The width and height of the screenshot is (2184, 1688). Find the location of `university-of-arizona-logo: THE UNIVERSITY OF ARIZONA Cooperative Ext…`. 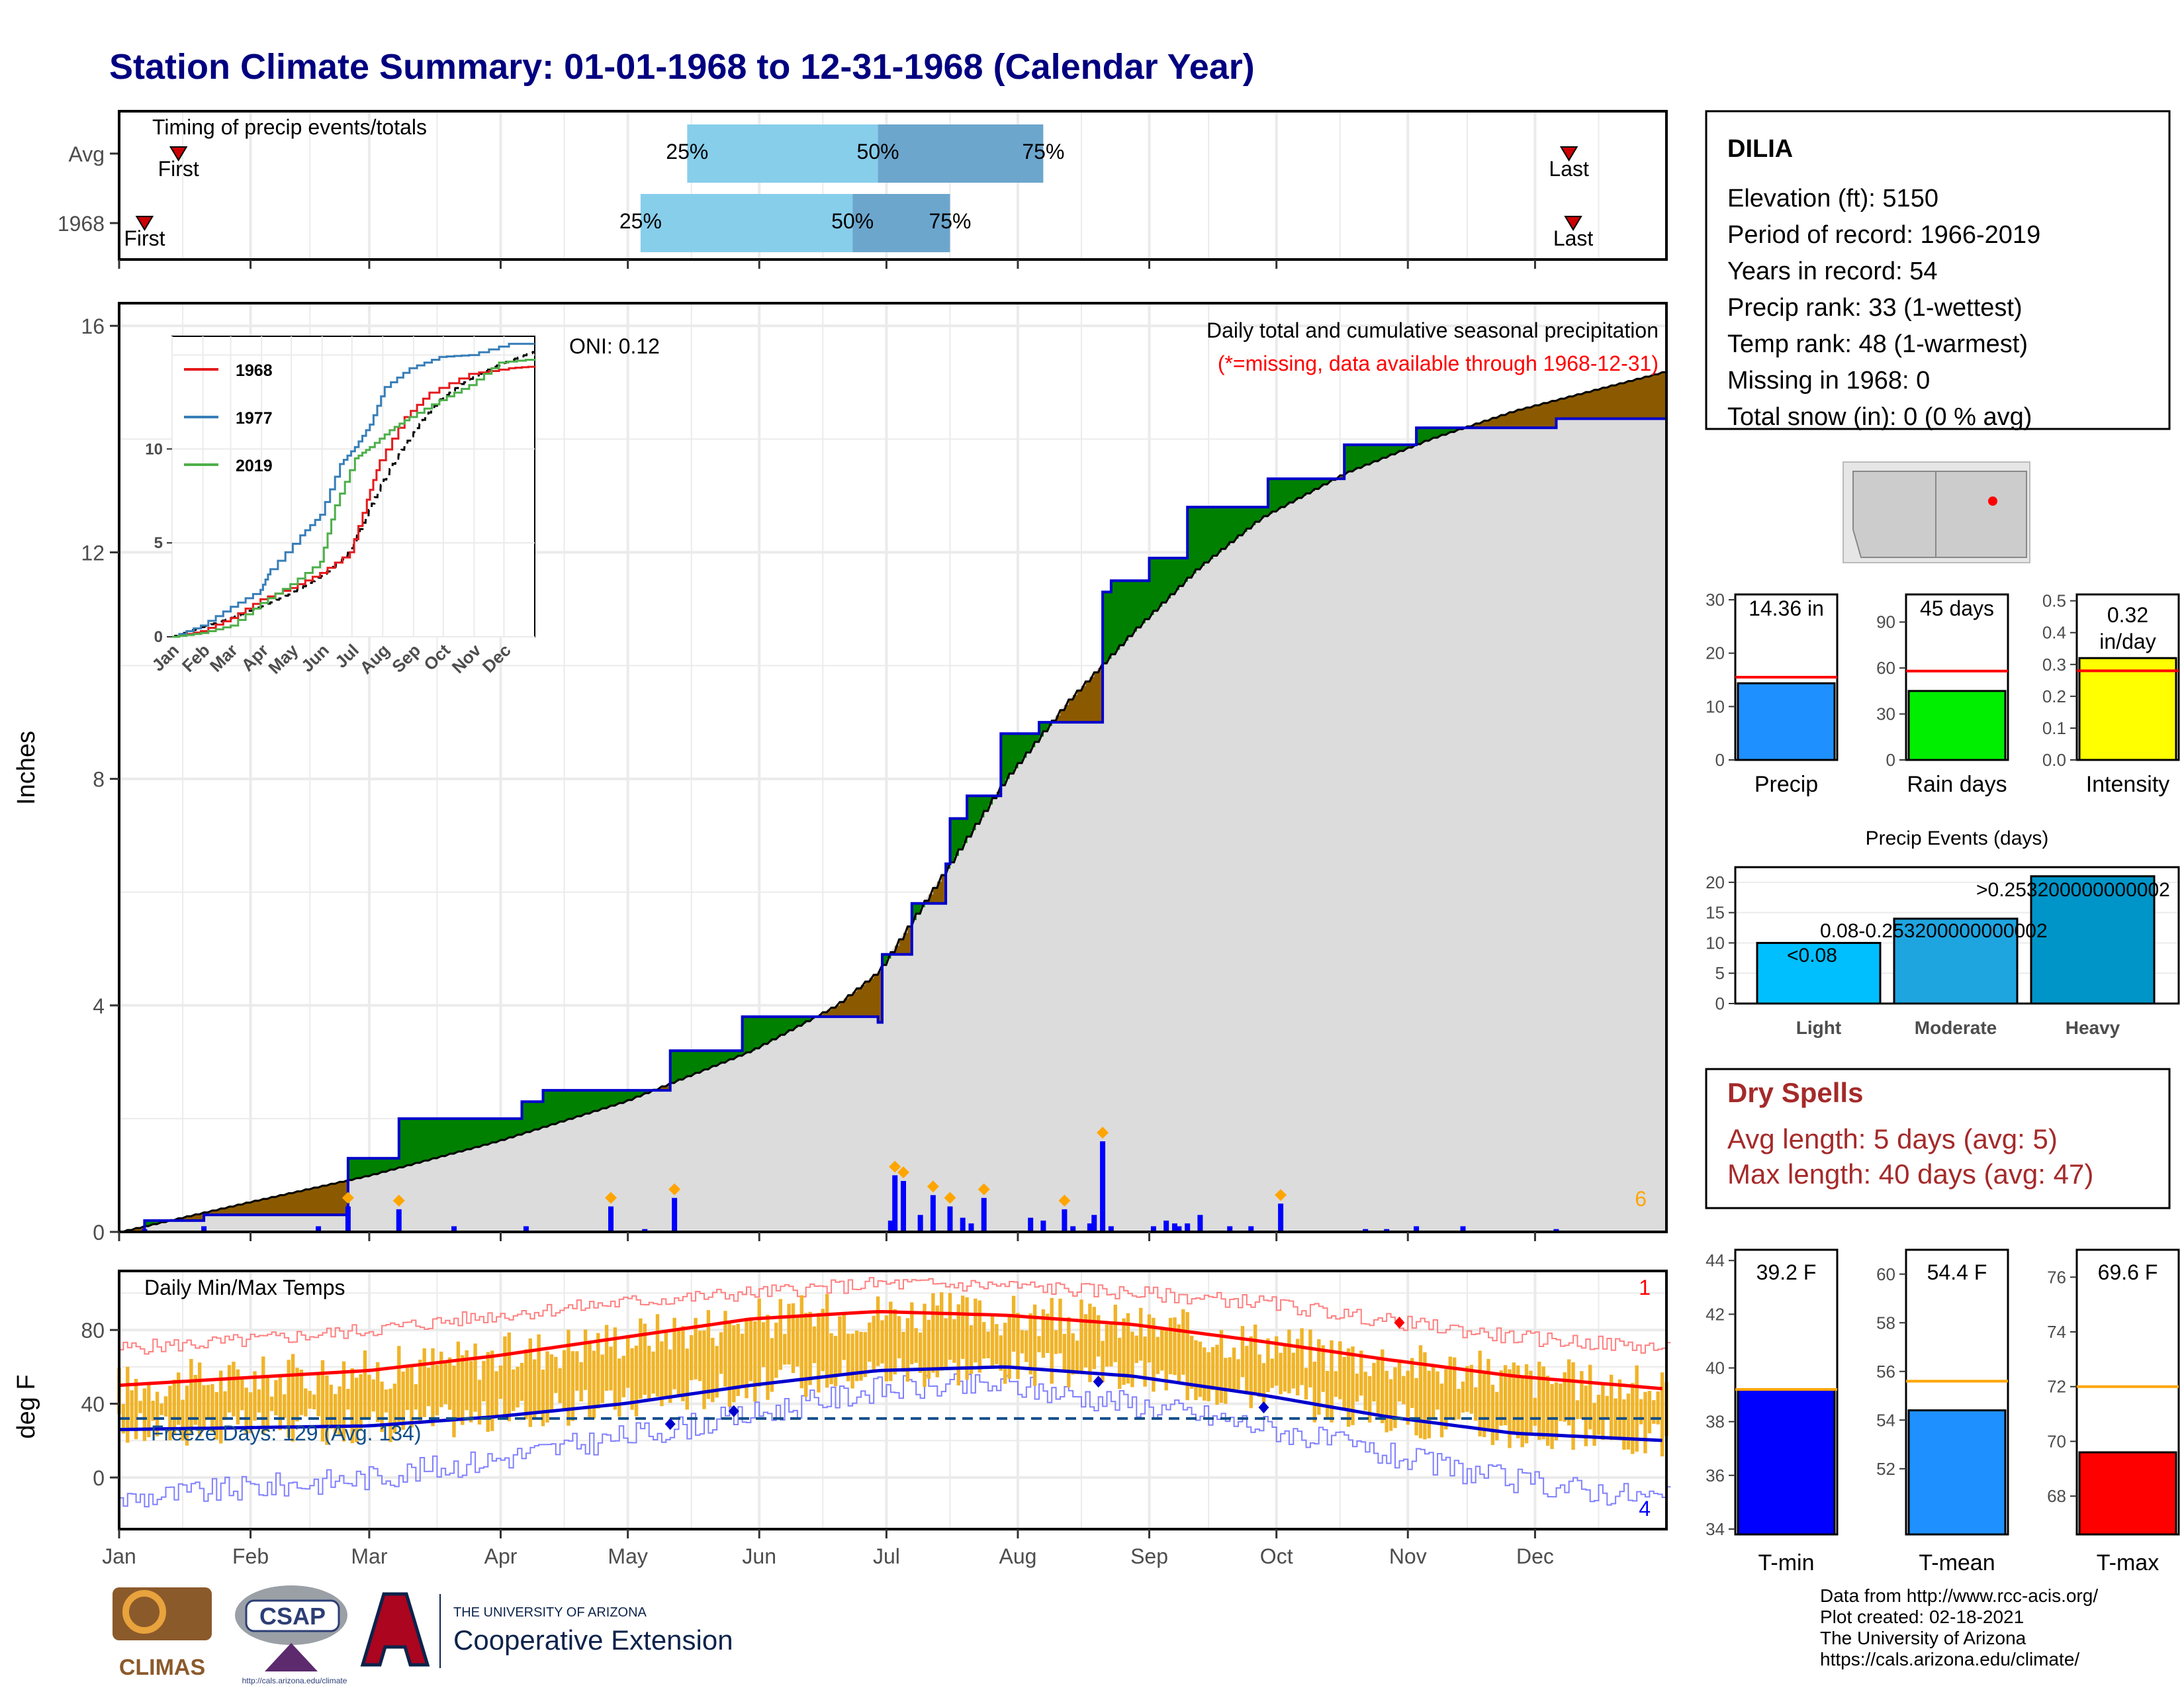

university-of-arizona-logo: THE UNIVERSITY OF ARIZONA Cooperative Ext… is located at coordinates (547, 1630).